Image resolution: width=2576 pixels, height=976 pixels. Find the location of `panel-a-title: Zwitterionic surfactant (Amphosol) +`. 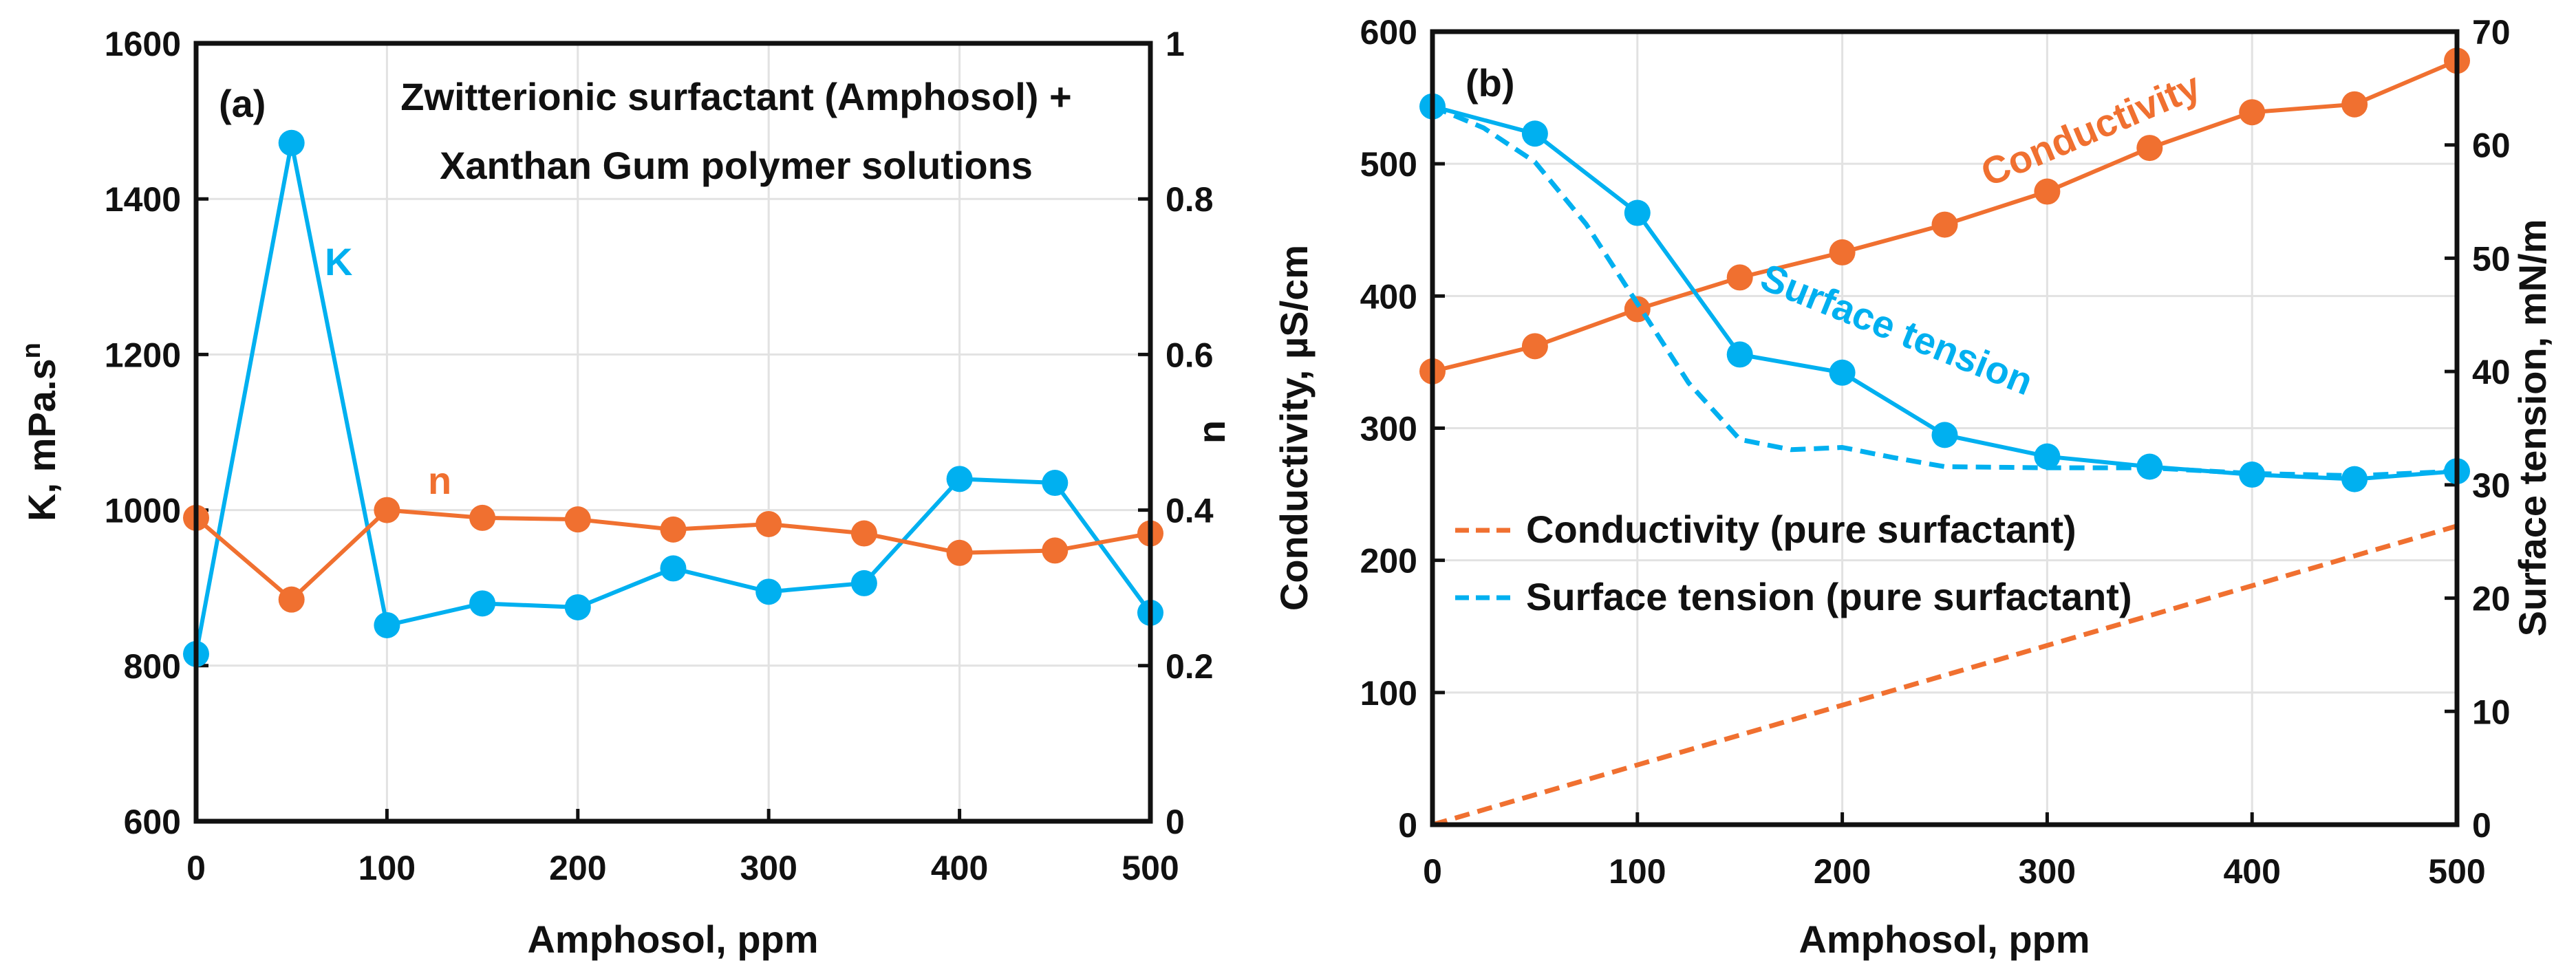

panel-a-title: Zwitterionic surfactant (Amphosol) + is located at coordinates (735, 96).